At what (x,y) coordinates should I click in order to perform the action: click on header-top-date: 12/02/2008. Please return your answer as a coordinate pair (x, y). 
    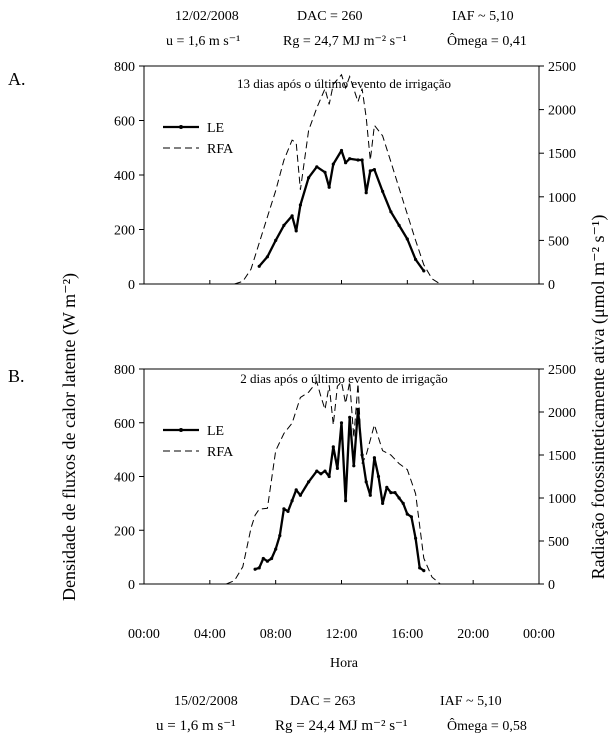
    Looking at the image, I should click on (207, 16).